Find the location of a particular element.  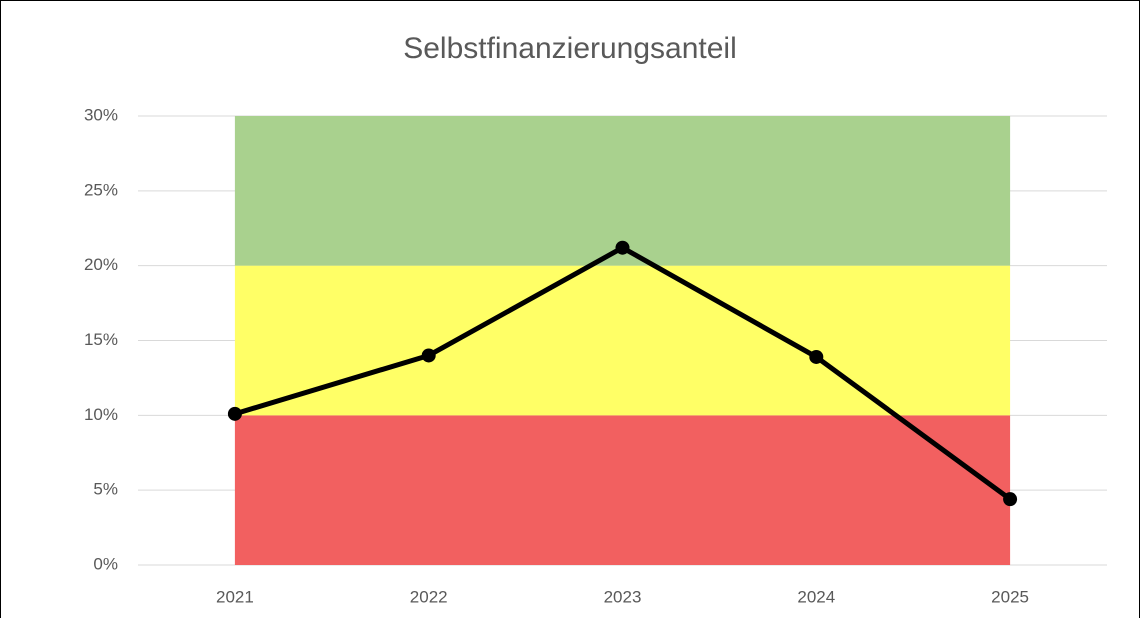

y-tick-label: 0% is located at coordinates (105, 563).